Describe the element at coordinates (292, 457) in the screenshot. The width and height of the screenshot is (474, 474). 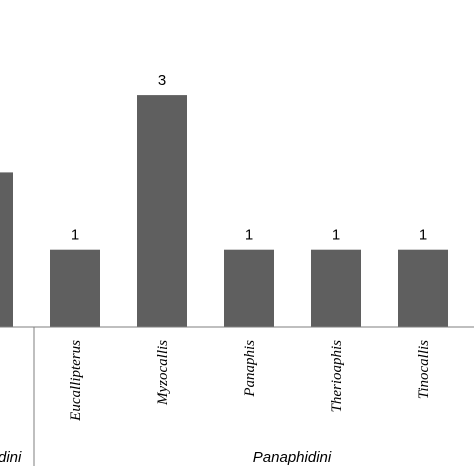
I see `group-label-panaphidini: Panaphidini` at that location.